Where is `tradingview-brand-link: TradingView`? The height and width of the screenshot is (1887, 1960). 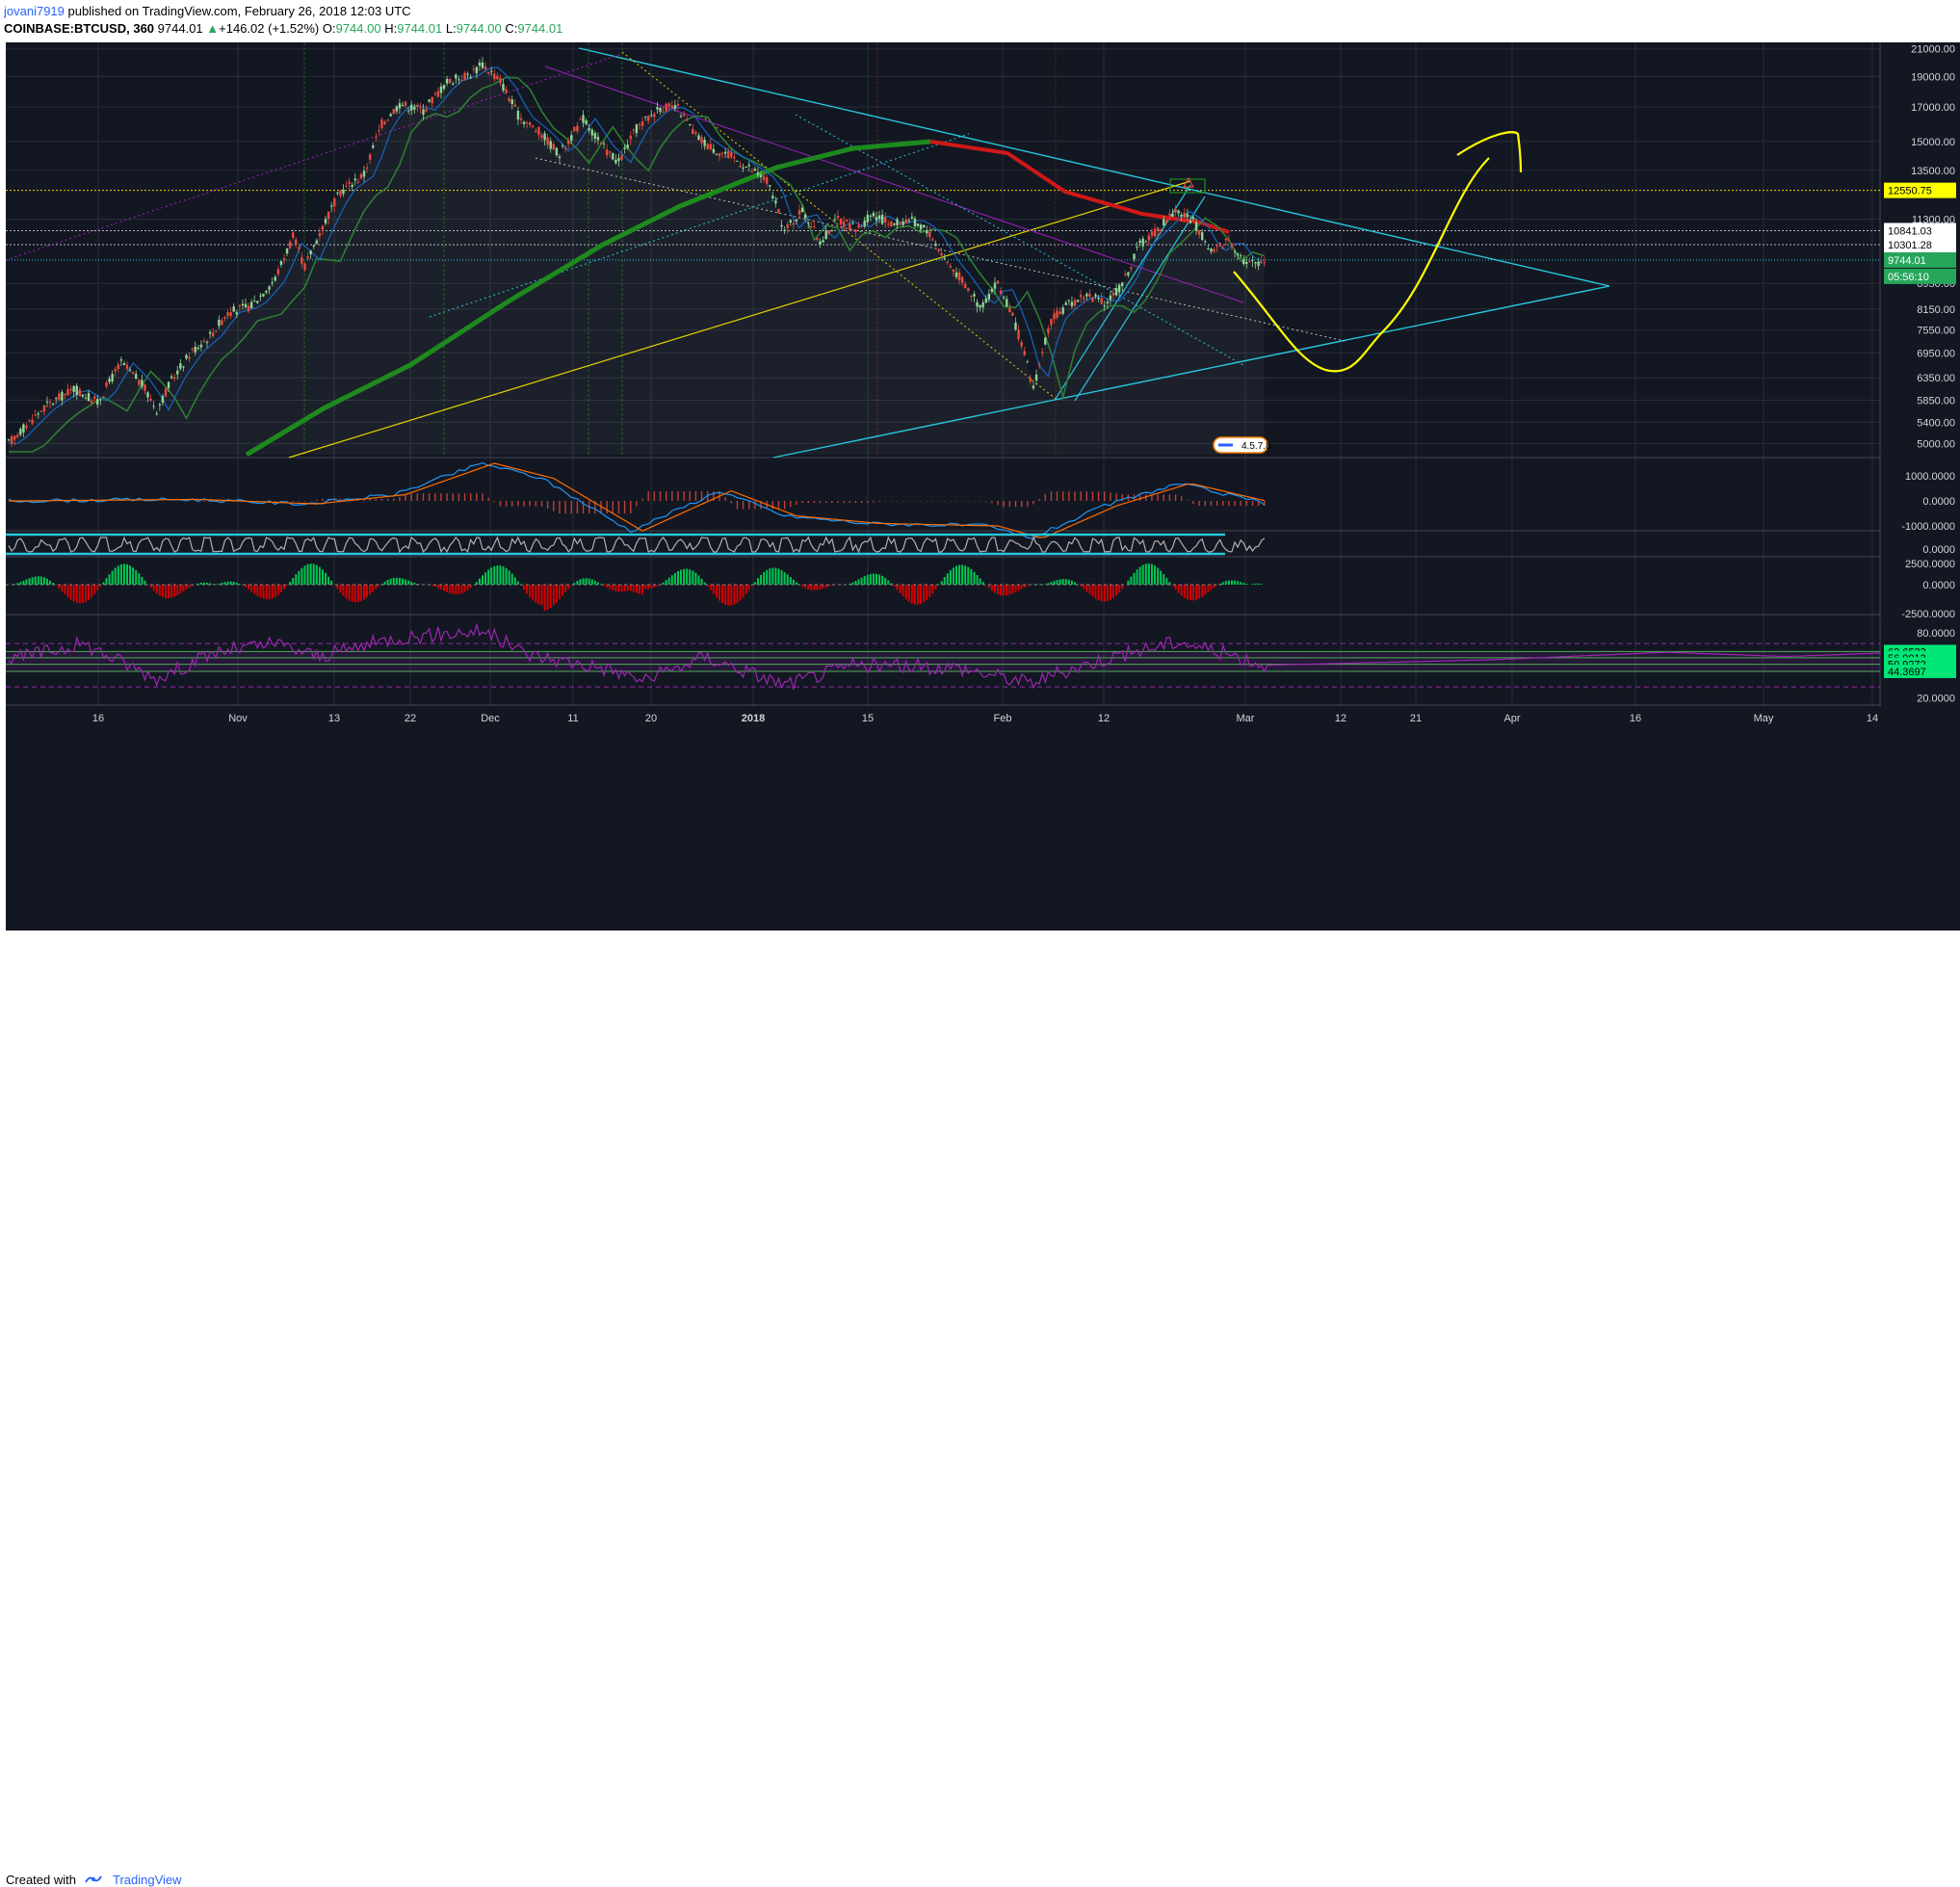 tradingview-brand-link: TradingView is located at coordinates (147, 1880).